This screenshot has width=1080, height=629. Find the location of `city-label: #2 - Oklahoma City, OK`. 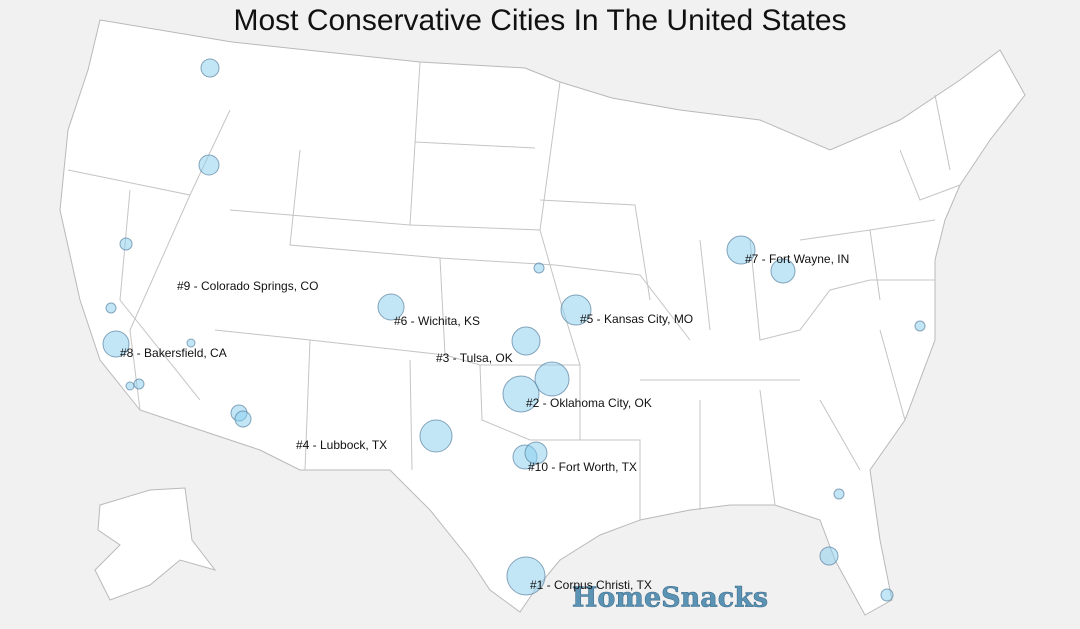

city-label: #2 - Oklahoma City, OK is located at coordinates (589, 403).